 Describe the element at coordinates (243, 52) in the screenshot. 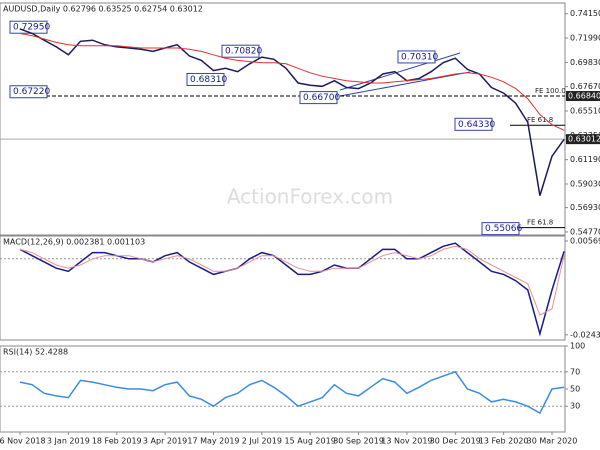

I see `annotation-label: 0.70820` at that location.